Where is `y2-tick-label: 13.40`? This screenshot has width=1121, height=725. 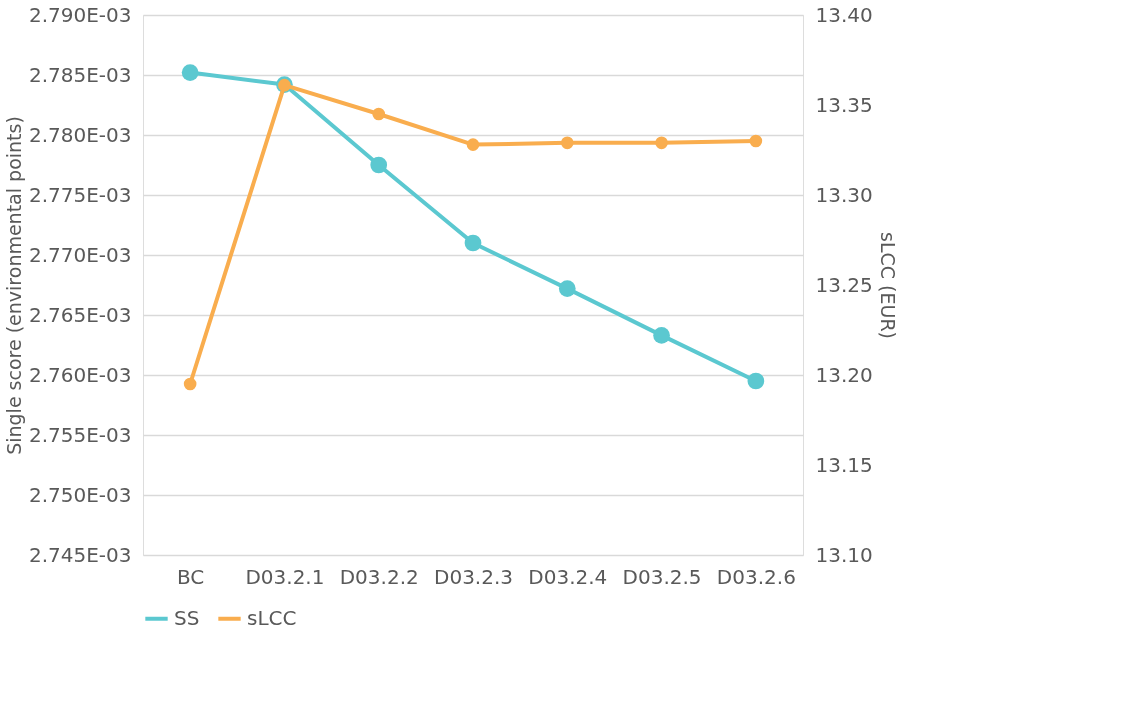 y2-tick-label: 13.40 is located at coordinates (844, 14).